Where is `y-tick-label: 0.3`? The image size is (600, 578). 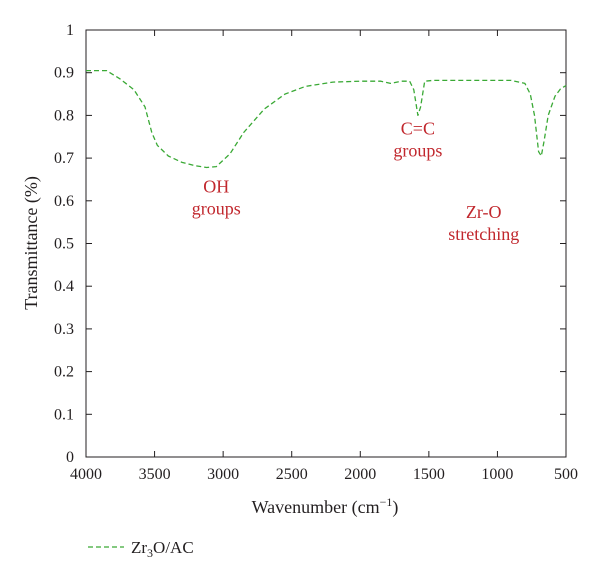 y-tick-label: 0.3 is located at coordinates (64, 329).